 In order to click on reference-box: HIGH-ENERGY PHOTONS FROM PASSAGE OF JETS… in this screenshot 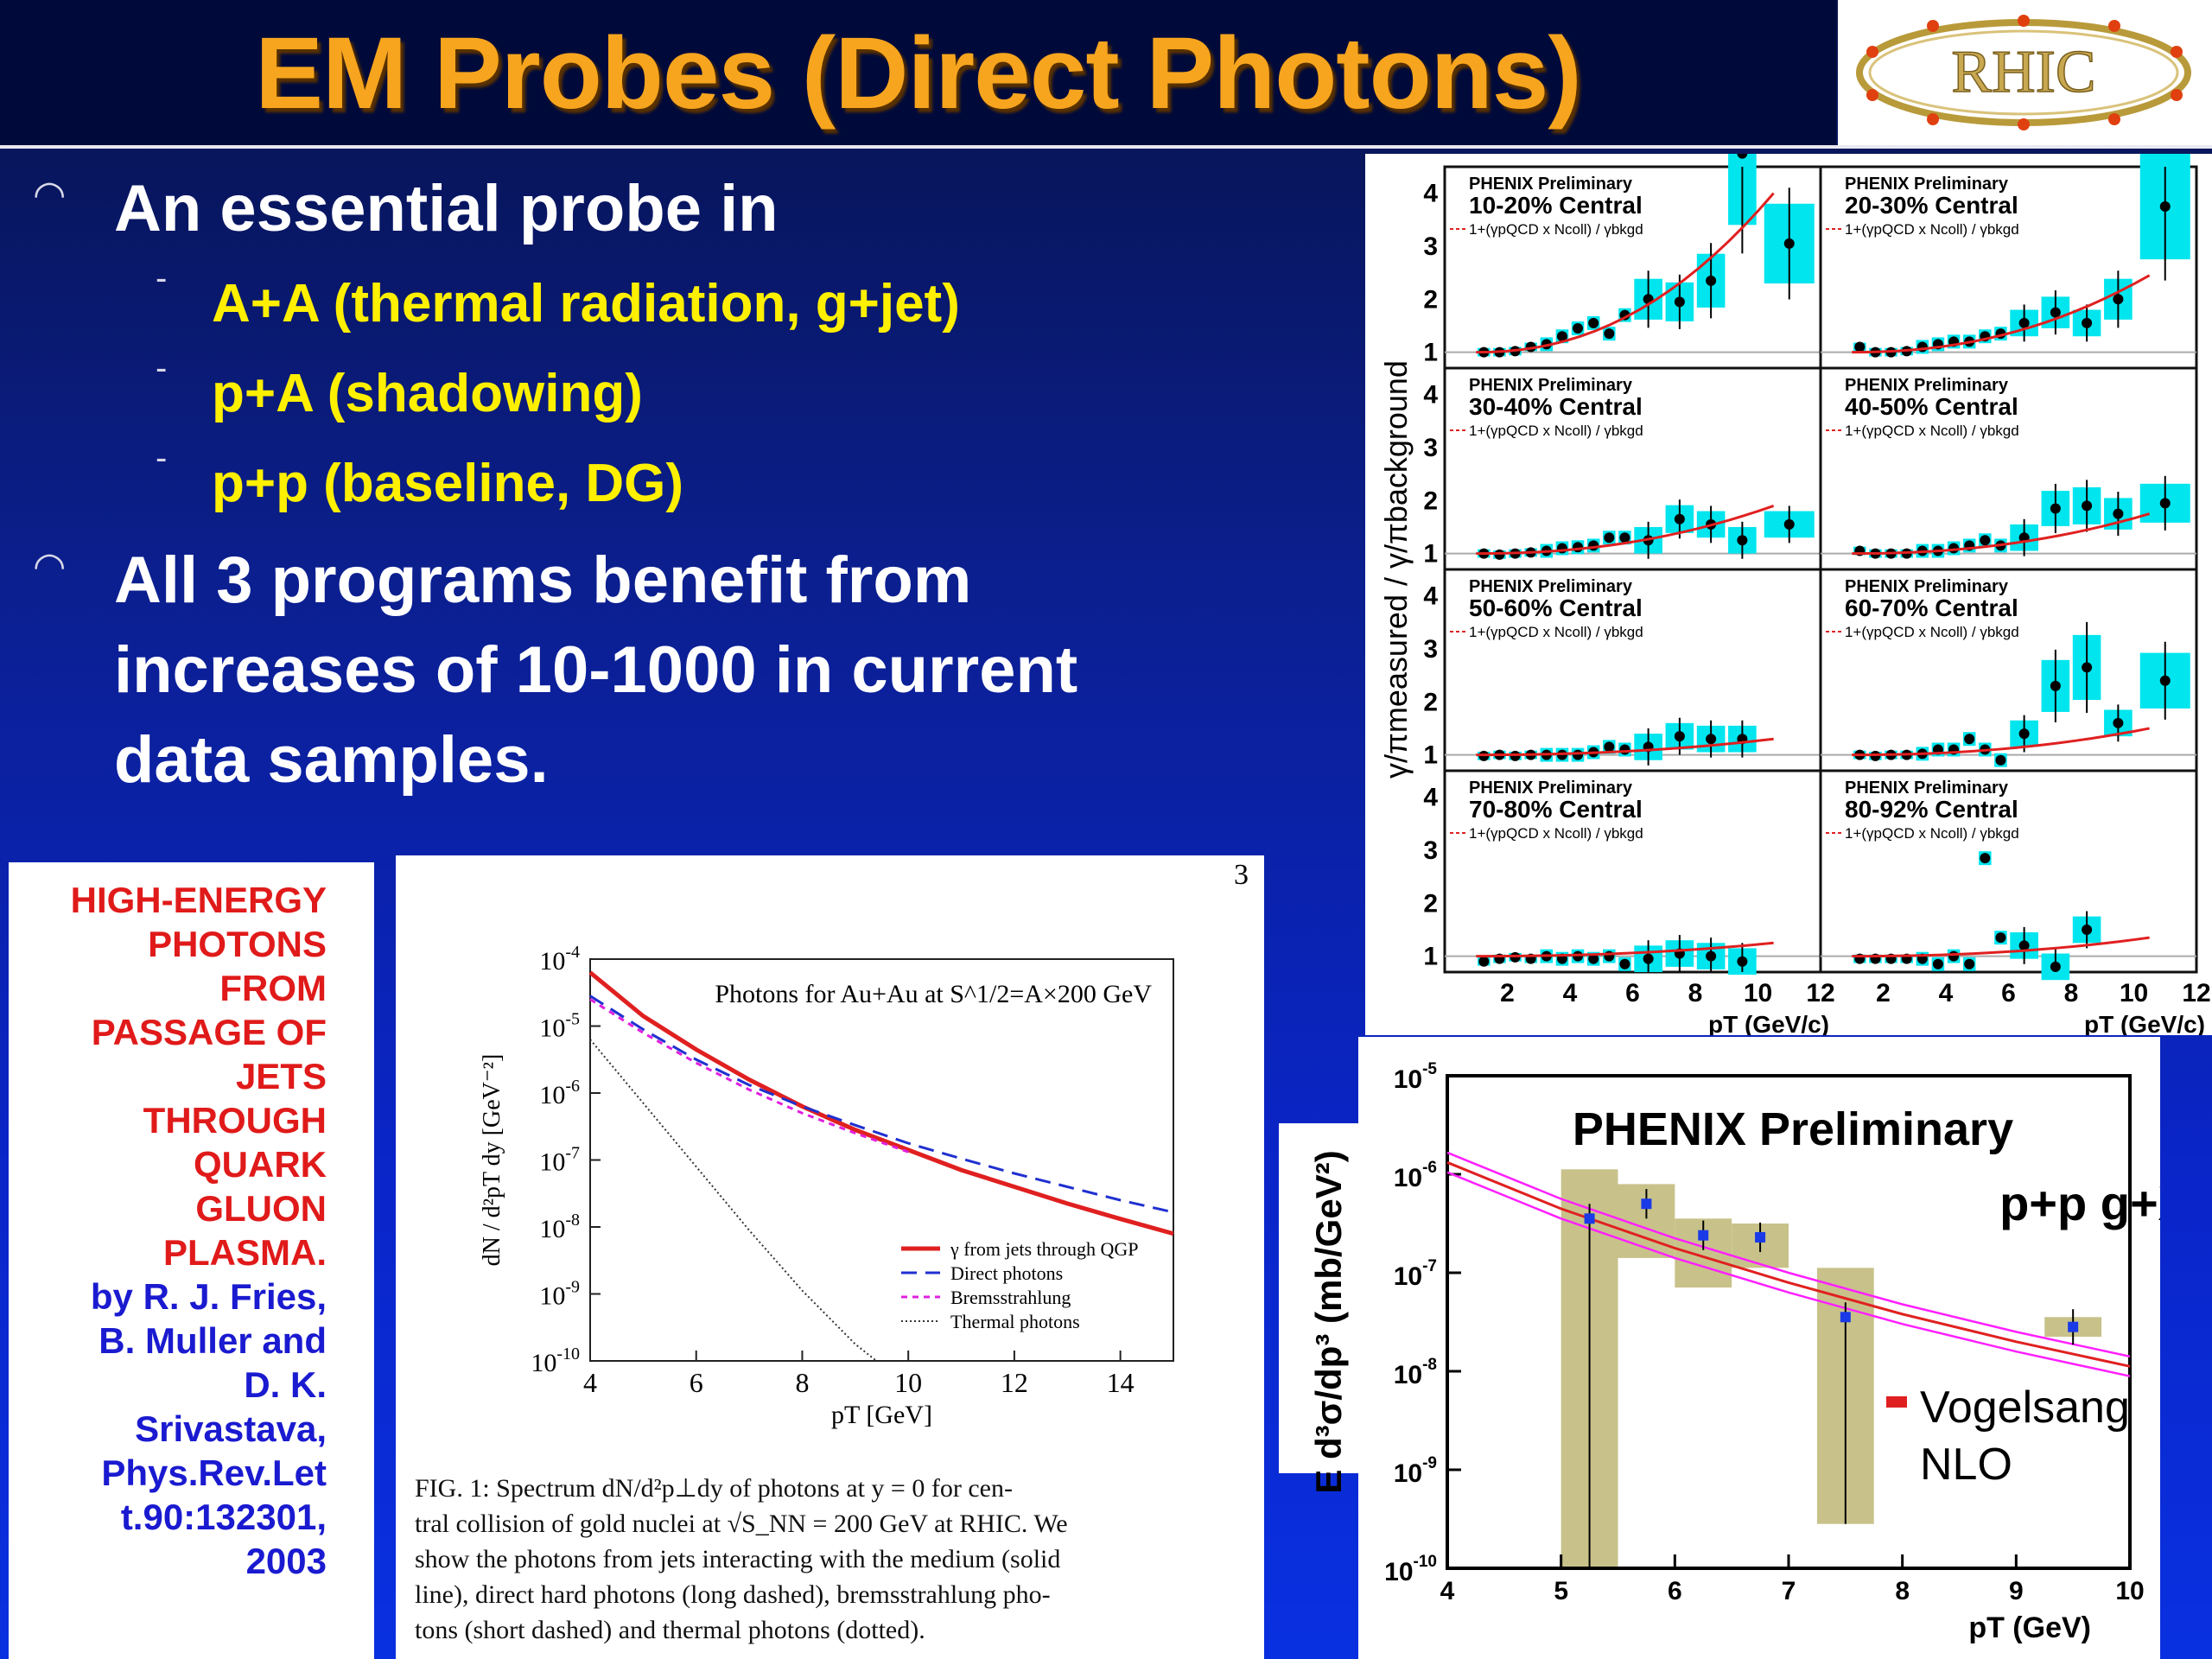, I will do `click(191, 1260)`.